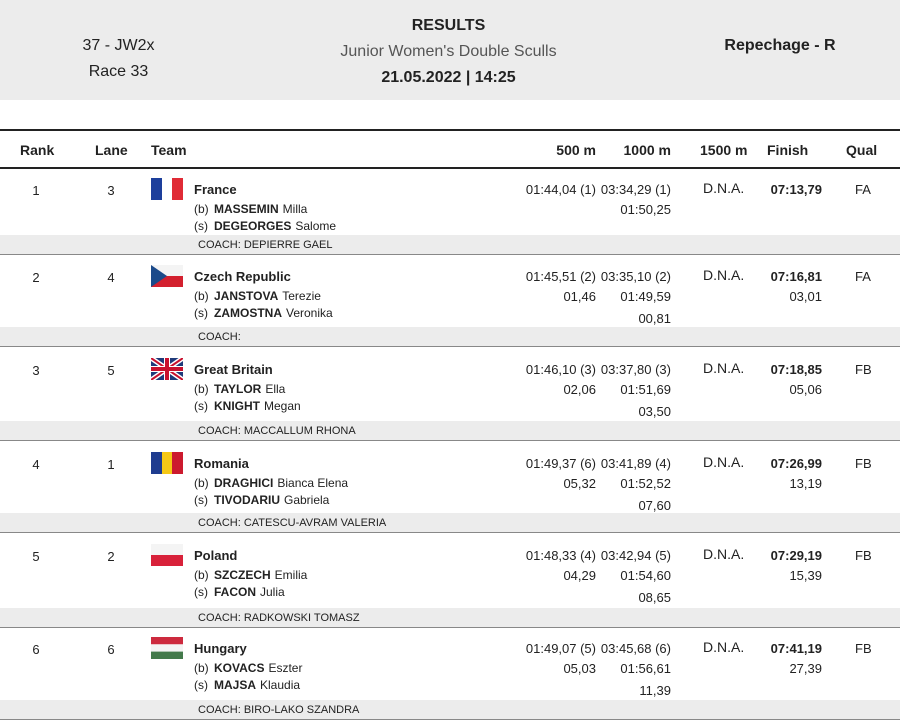 This screenshot has height=724, width=900. I want to click on split-500m: 01:45,51 (2), so click(560, 276).